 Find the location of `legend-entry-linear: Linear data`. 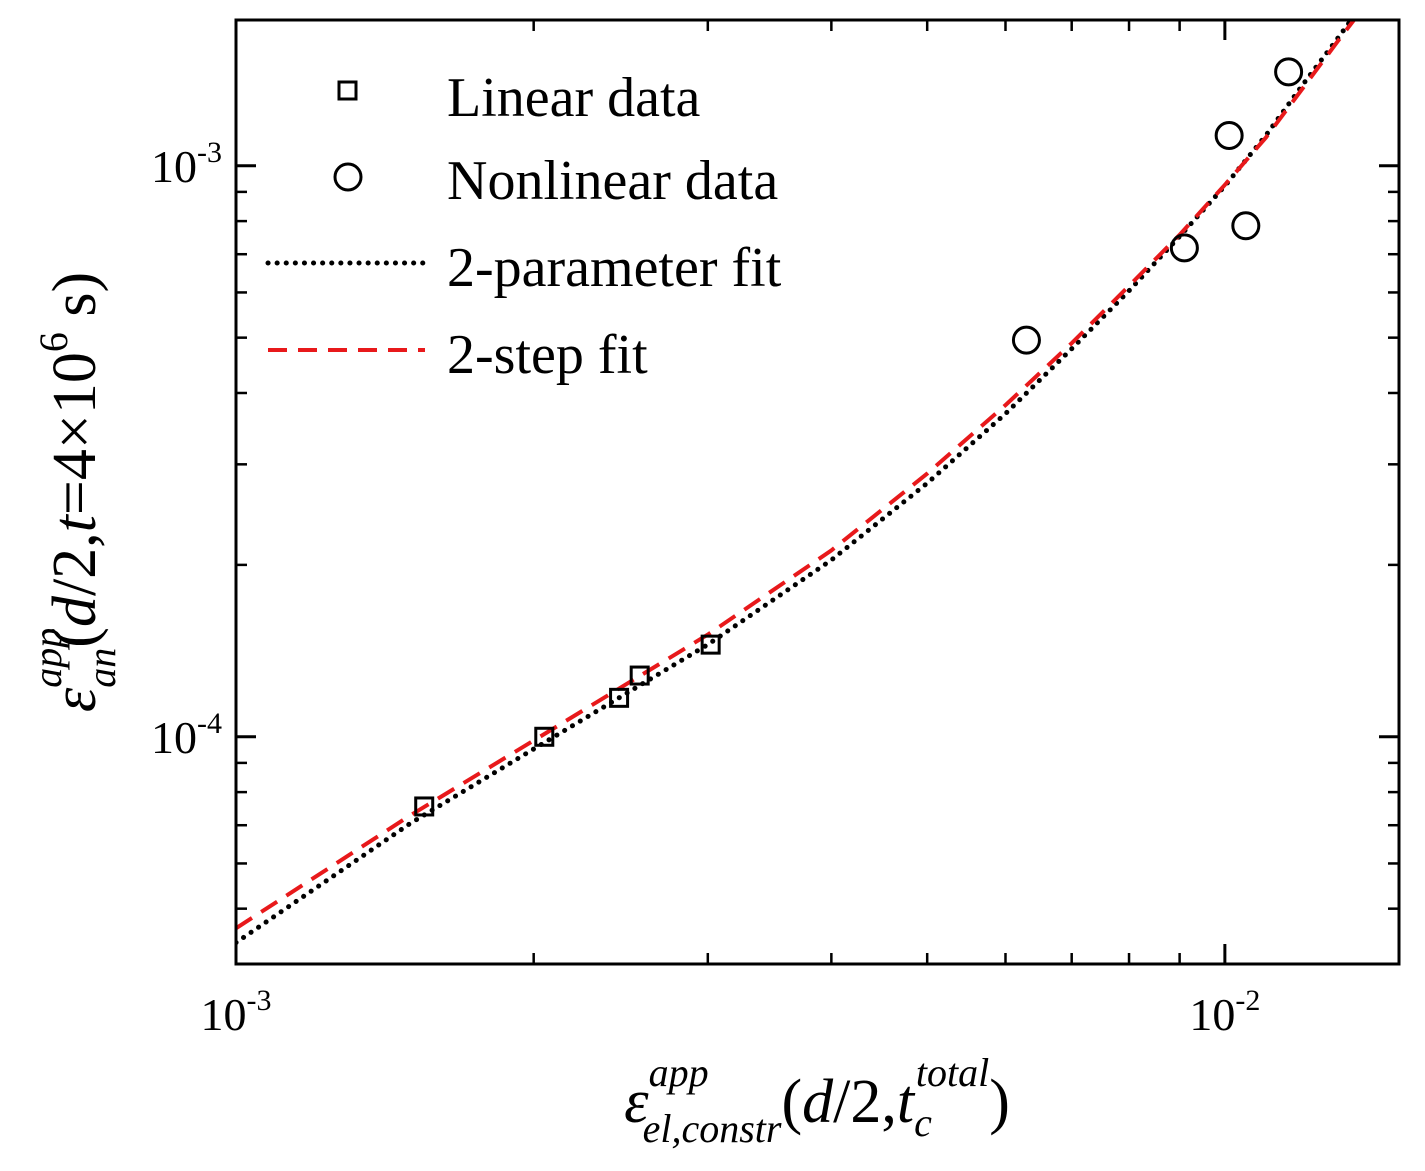

legend-entry-linear: Linear data is located at coordinates (519, 98).